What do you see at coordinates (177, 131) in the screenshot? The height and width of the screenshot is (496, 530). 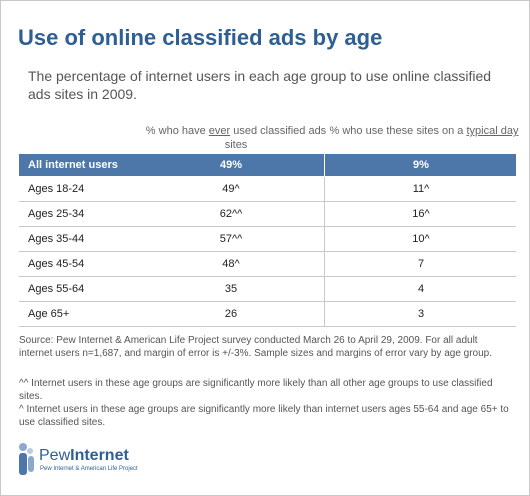 I see `header-text: % who have` at bounding box center [177, 131].